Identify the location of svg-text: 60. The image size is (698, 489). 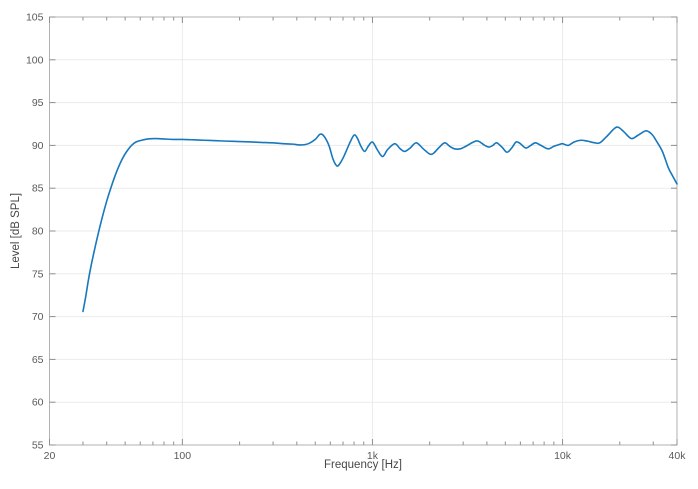
(38, 403).